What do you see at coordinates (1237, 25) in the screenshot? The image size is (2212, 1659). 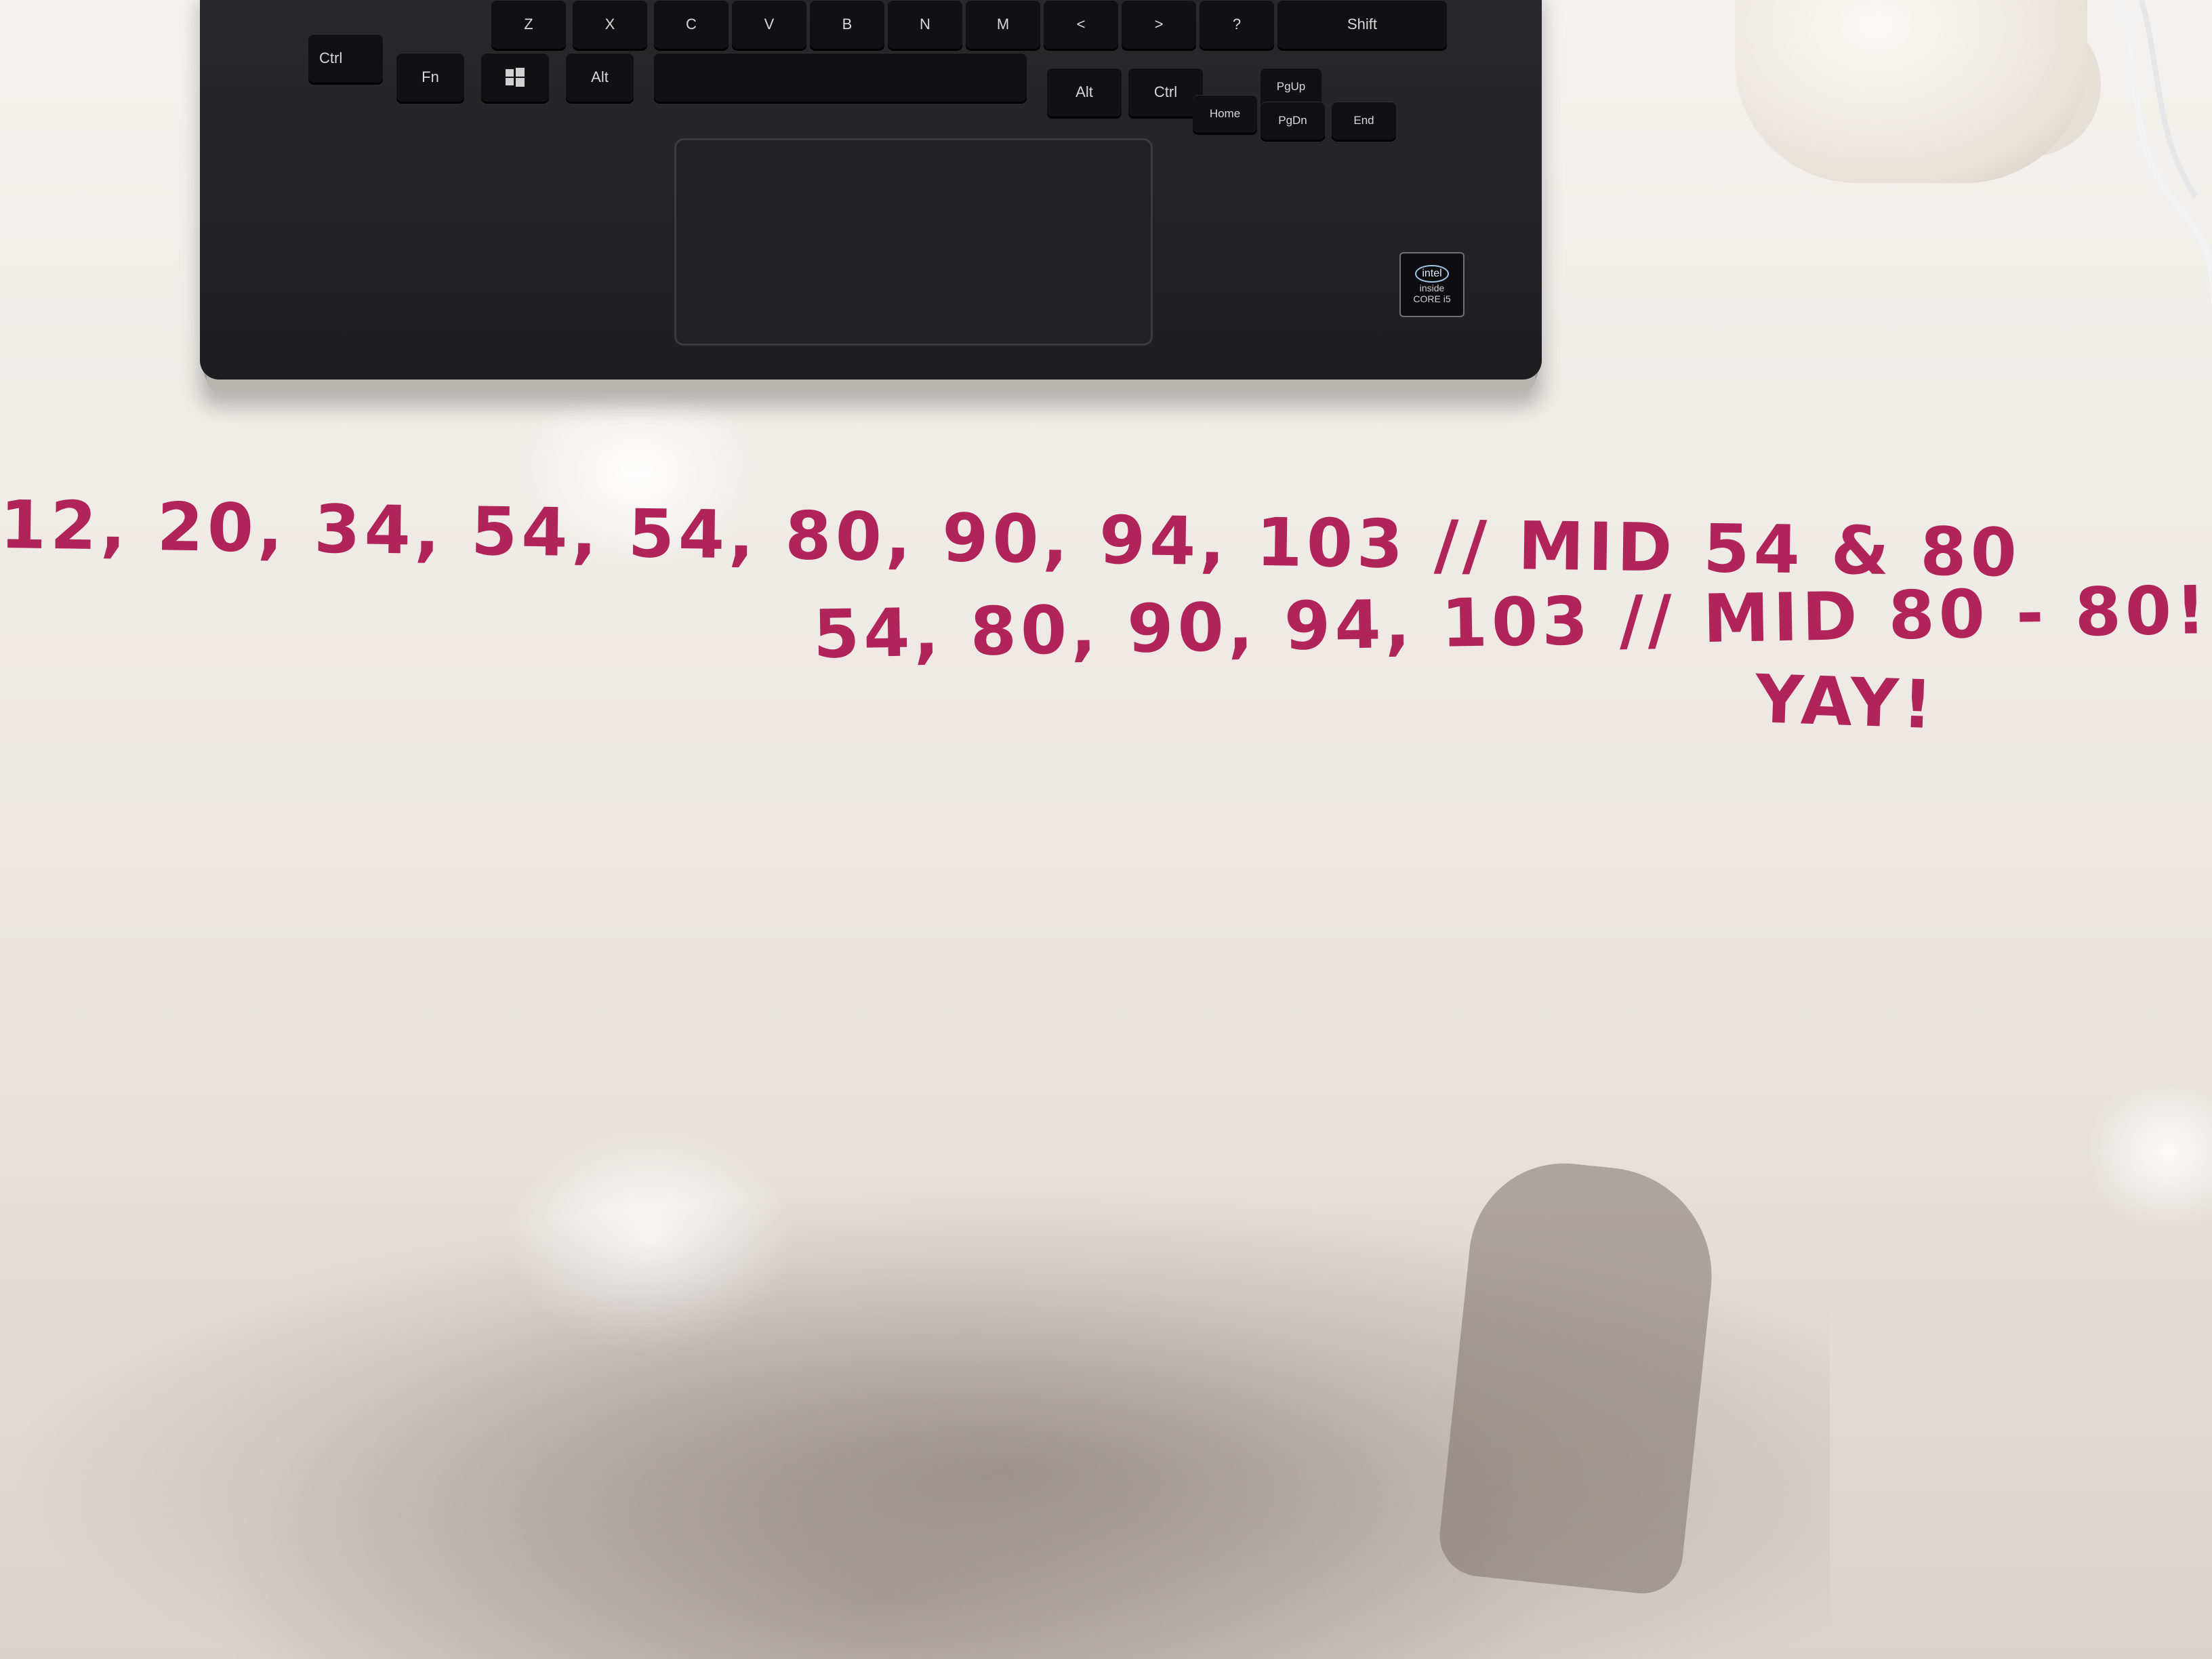 I see `key-slash: ?` at bounding box center [1237, 25].